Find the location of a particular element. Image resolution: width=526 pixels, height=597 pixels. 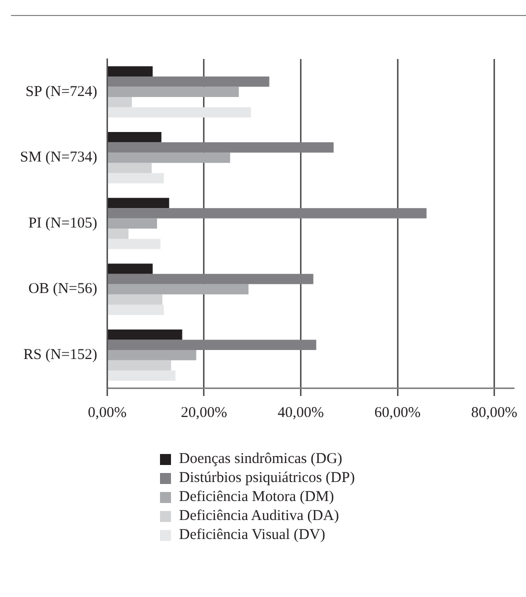

x-tick-label: 60,00% is located at coordinates (397, 412).